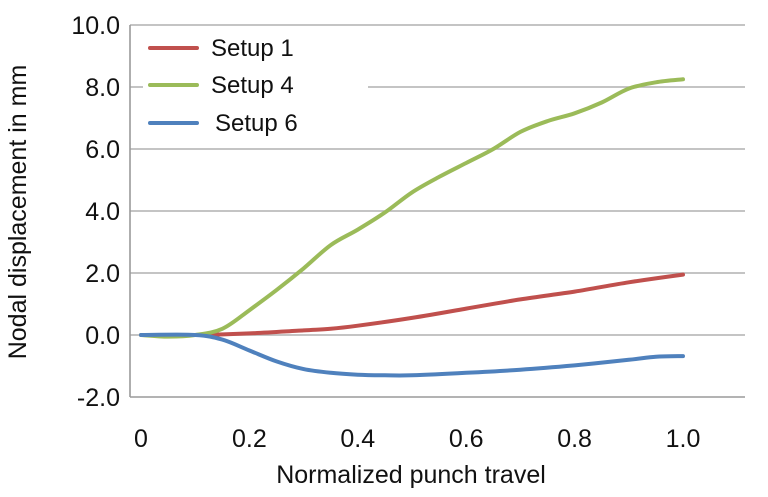  I want to click on x-tick-label: 0, so click(141, 439).